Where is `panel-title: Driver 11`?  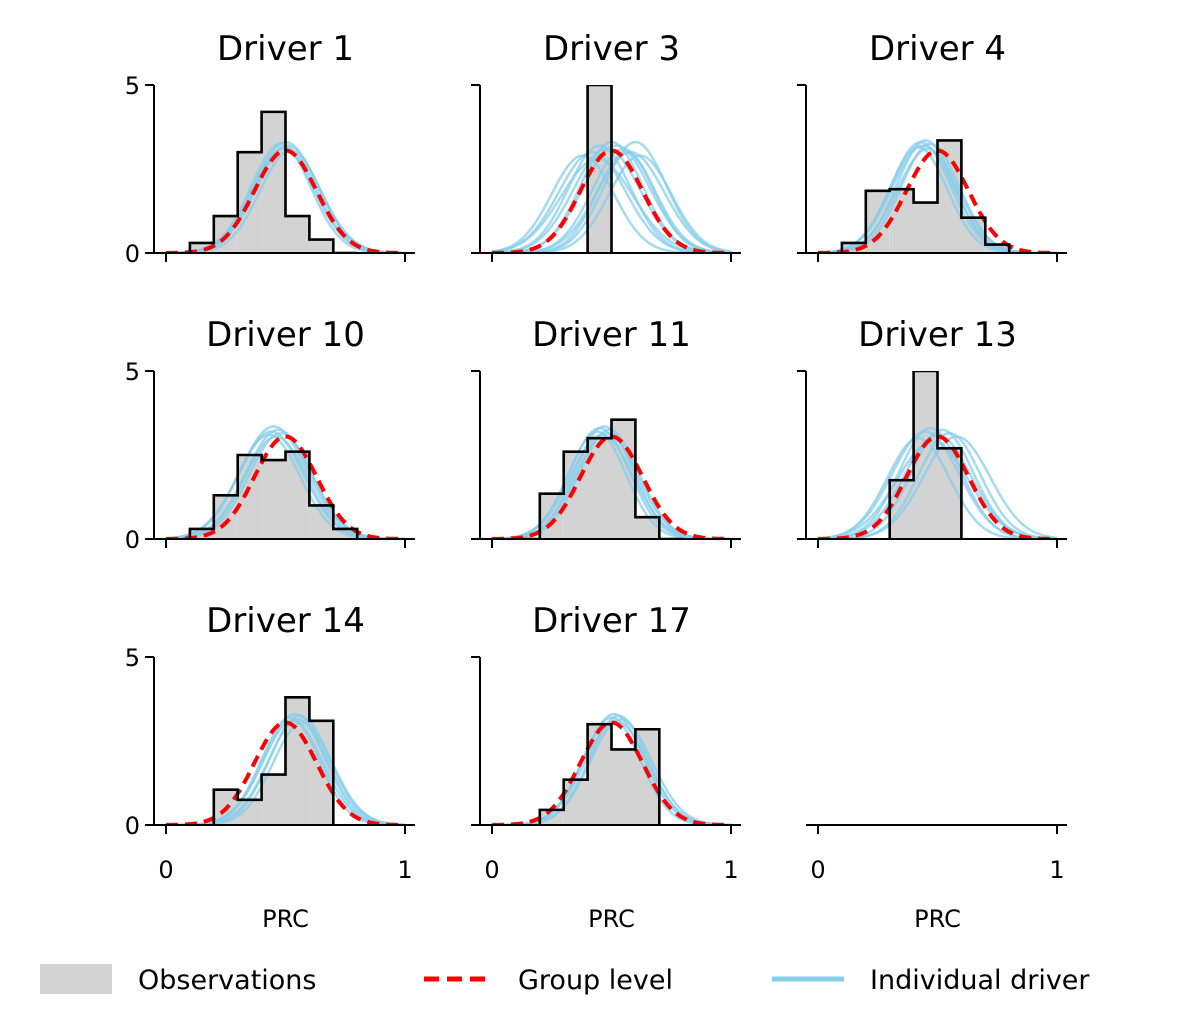
panel-title: Driver 11 is located at coordinates (611, 335).